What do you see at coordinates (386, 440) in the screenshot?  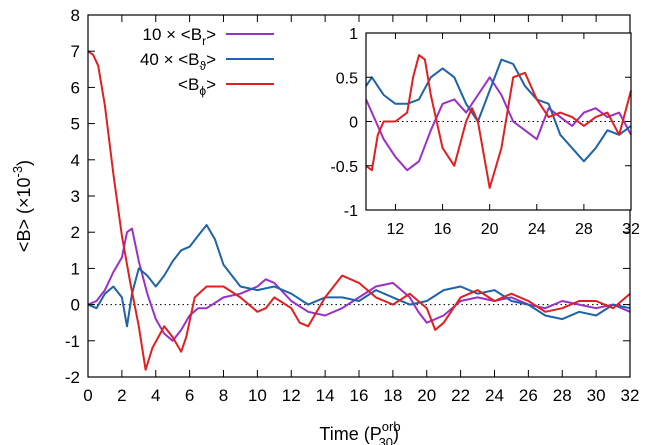 I see `x-axis-title-subscript: 30` at bounding box center [386, 440].